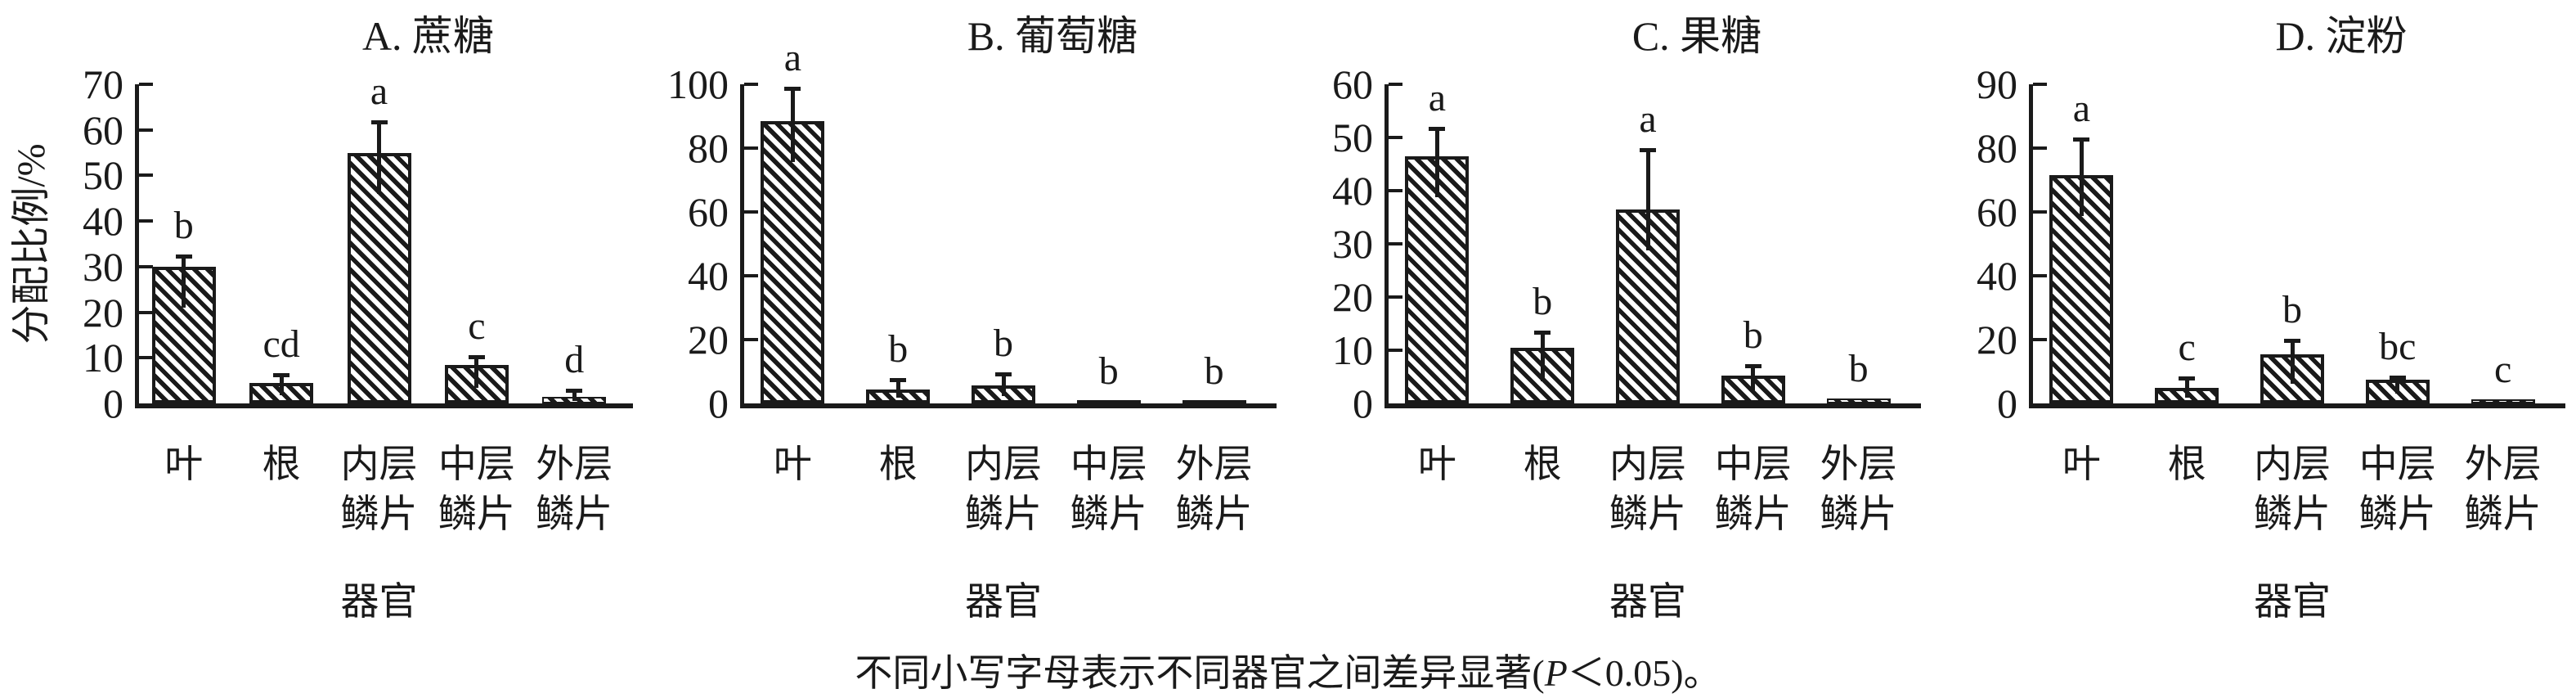 This screenshot has height=698, width=2576. I want to click on plot-area: a b b b b, so click(1009, 223).